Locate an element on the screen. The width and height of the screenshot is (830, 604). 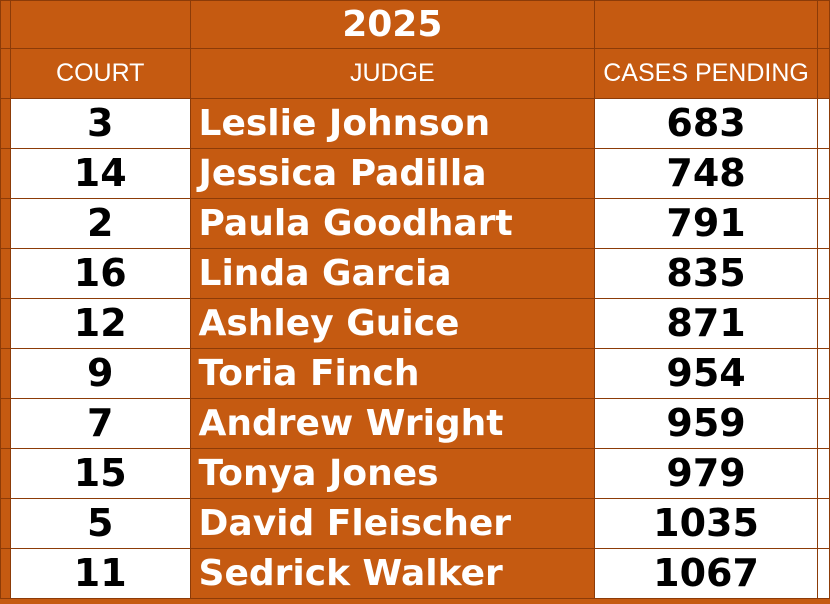
cases-pending-cell: 954 is located at coordinates (706, 373).